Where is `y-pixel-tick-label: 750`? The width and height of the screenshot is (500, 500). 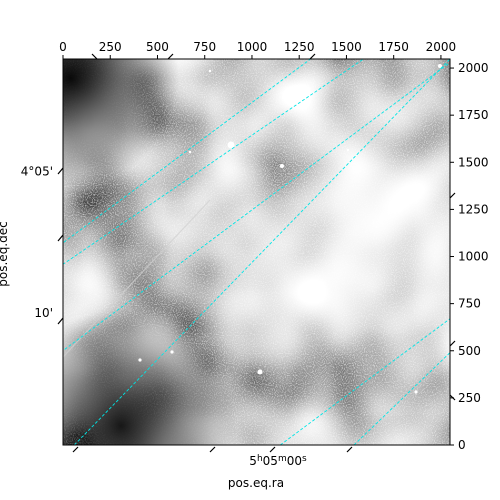 y-pixel-tick-label: 750 is located at coordinates (469, 304).